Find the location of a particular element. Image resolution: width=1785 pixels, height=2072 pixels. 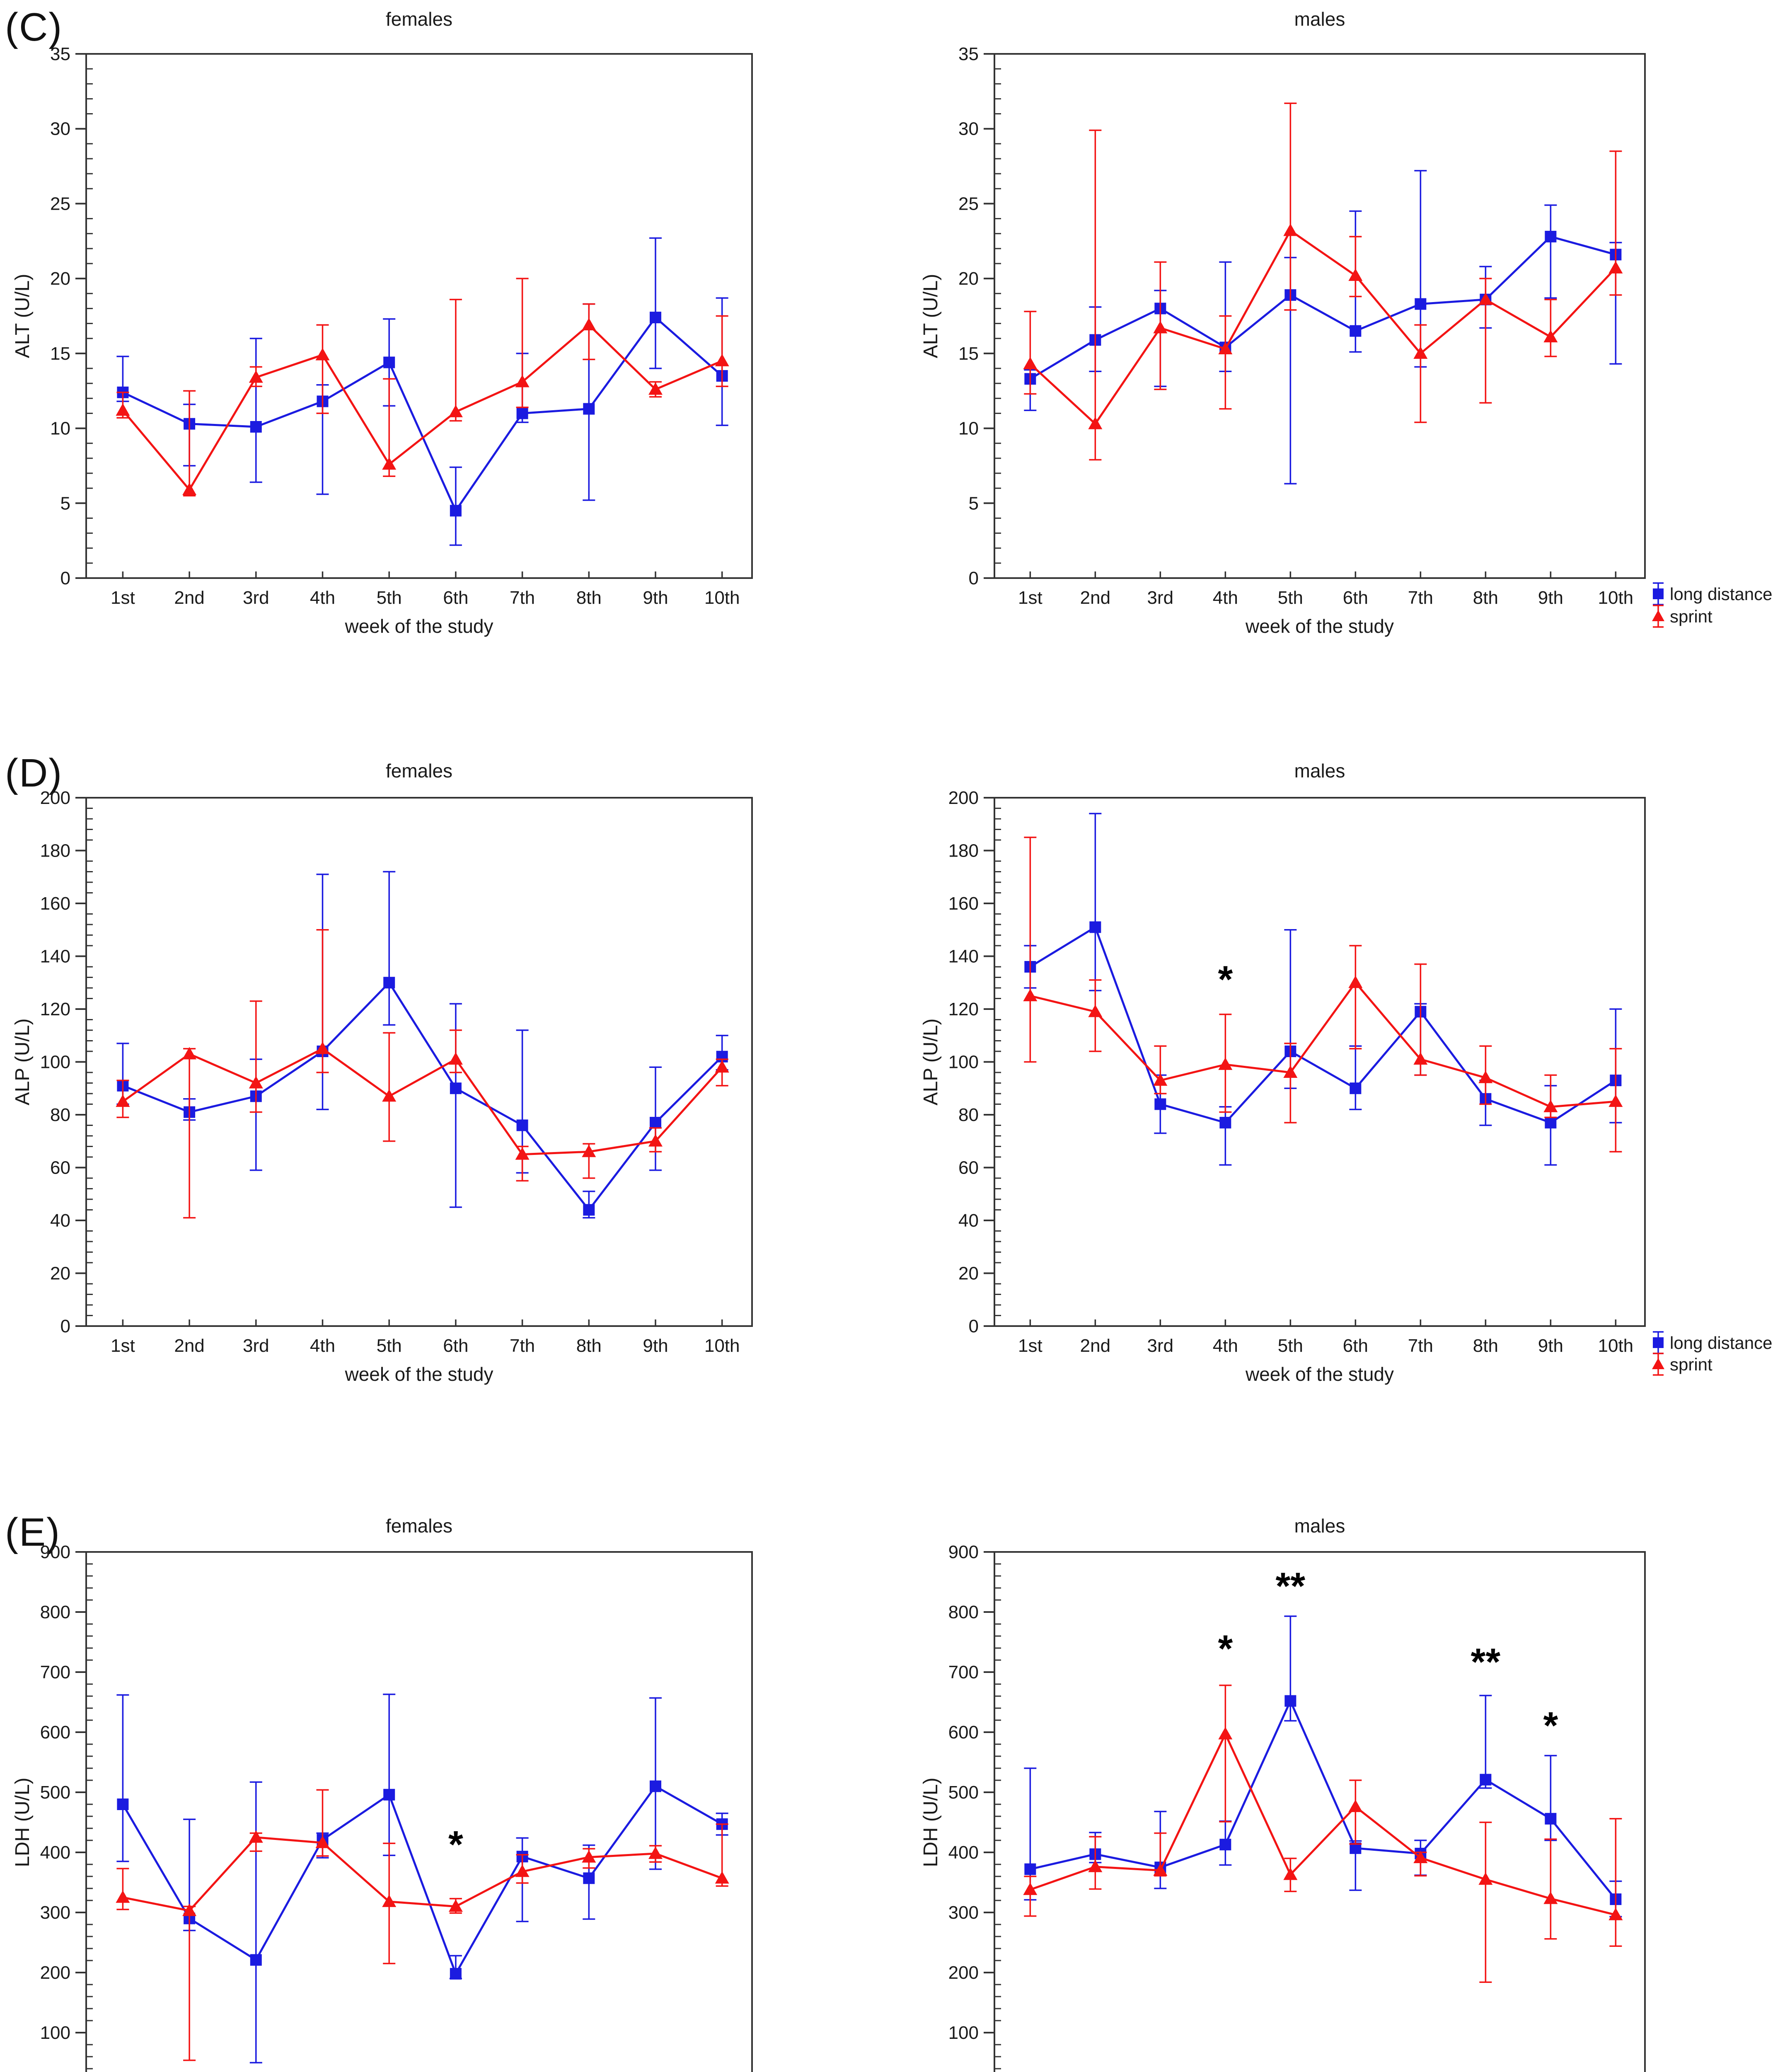

chart-title: males is located at coordinates (1319, 1526).